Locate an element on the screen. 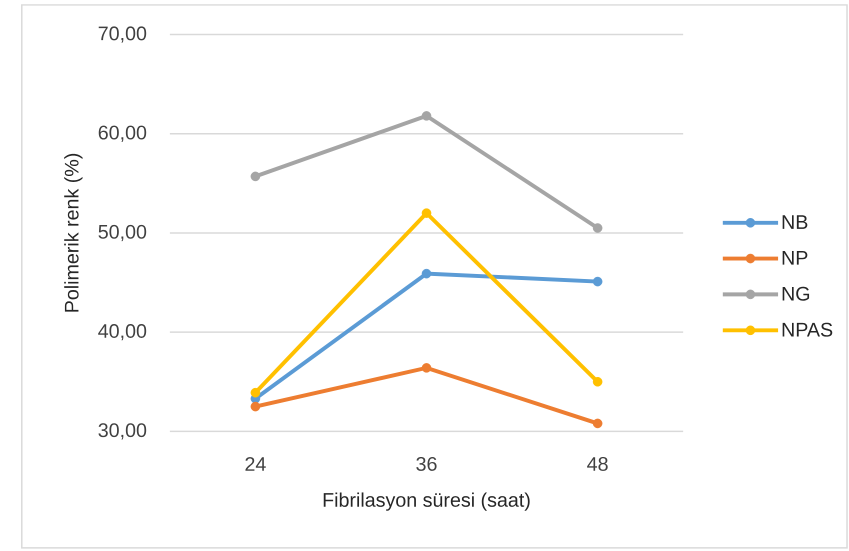  legend-label: NP is located at coordinates (795, 258).